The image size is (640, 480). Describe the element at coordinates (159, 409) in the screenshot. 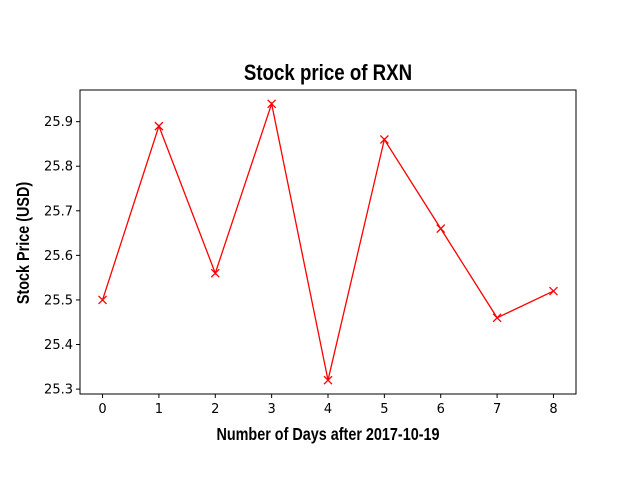

I see `x-tick-label: 1` at that location.